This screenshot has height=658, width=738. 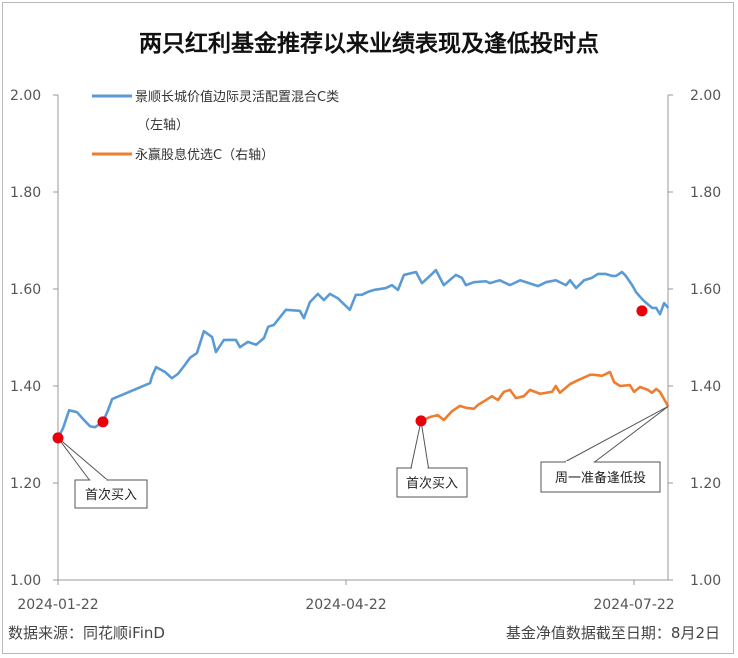 What do you see at coordinates (633, 605) in the screenshot?
I see `x-tick-label: 2024-07-22` at bounding box center [633, 605].